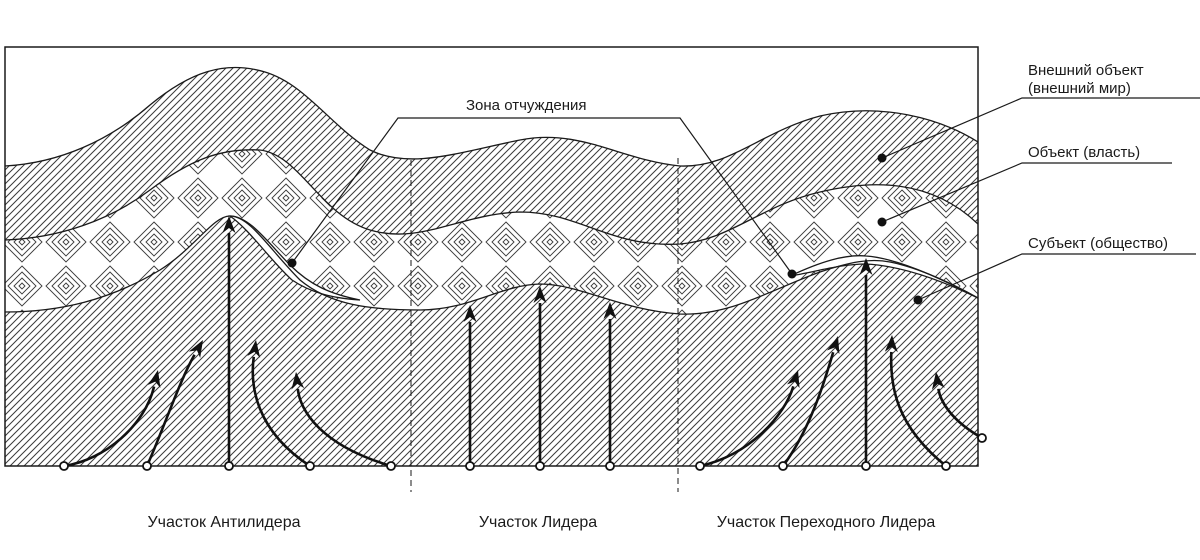 The width and height of the screenshot is (1200, 560). Describe the element at coordinates (1056, 277) in the screenshot. I see `subject-leader` at that location.